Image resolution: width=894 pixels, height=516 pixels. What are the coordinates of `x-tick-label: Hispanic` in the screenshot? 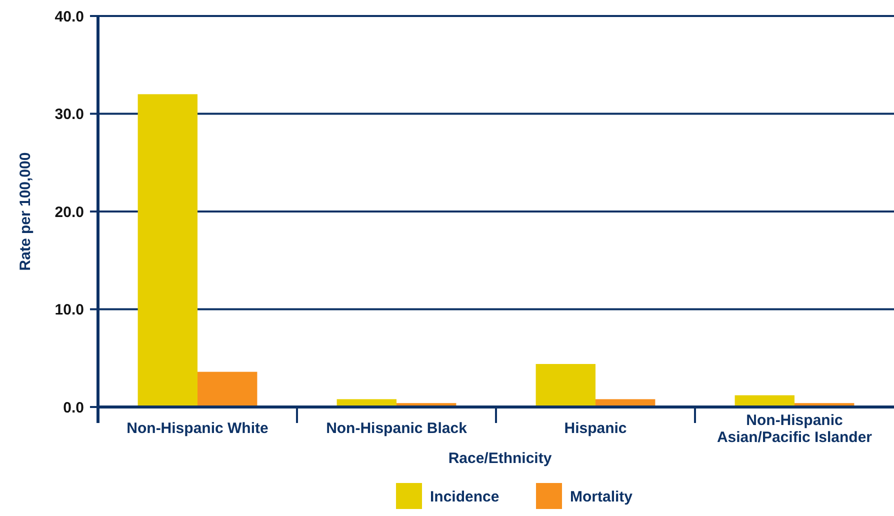 It's located at (595, 428).